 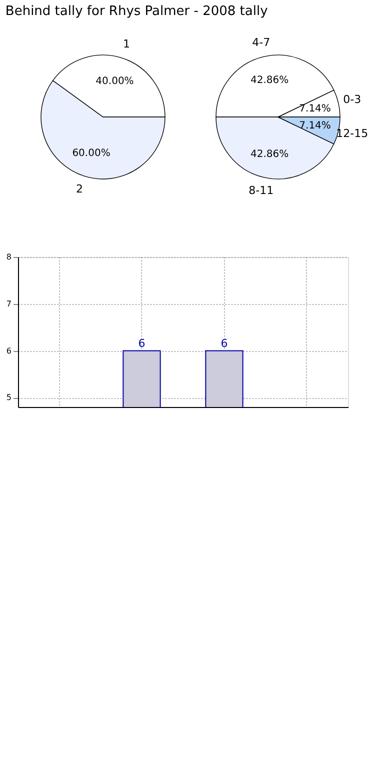 I want to click on slice-label: 4-7, so click(x=261, y=42).